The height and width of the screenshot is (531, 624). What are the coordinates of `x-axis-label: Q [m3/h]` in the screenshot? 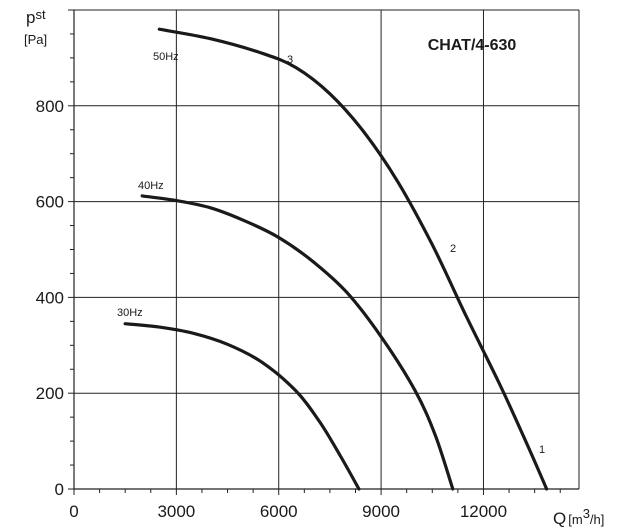 It's located at (578, 517).